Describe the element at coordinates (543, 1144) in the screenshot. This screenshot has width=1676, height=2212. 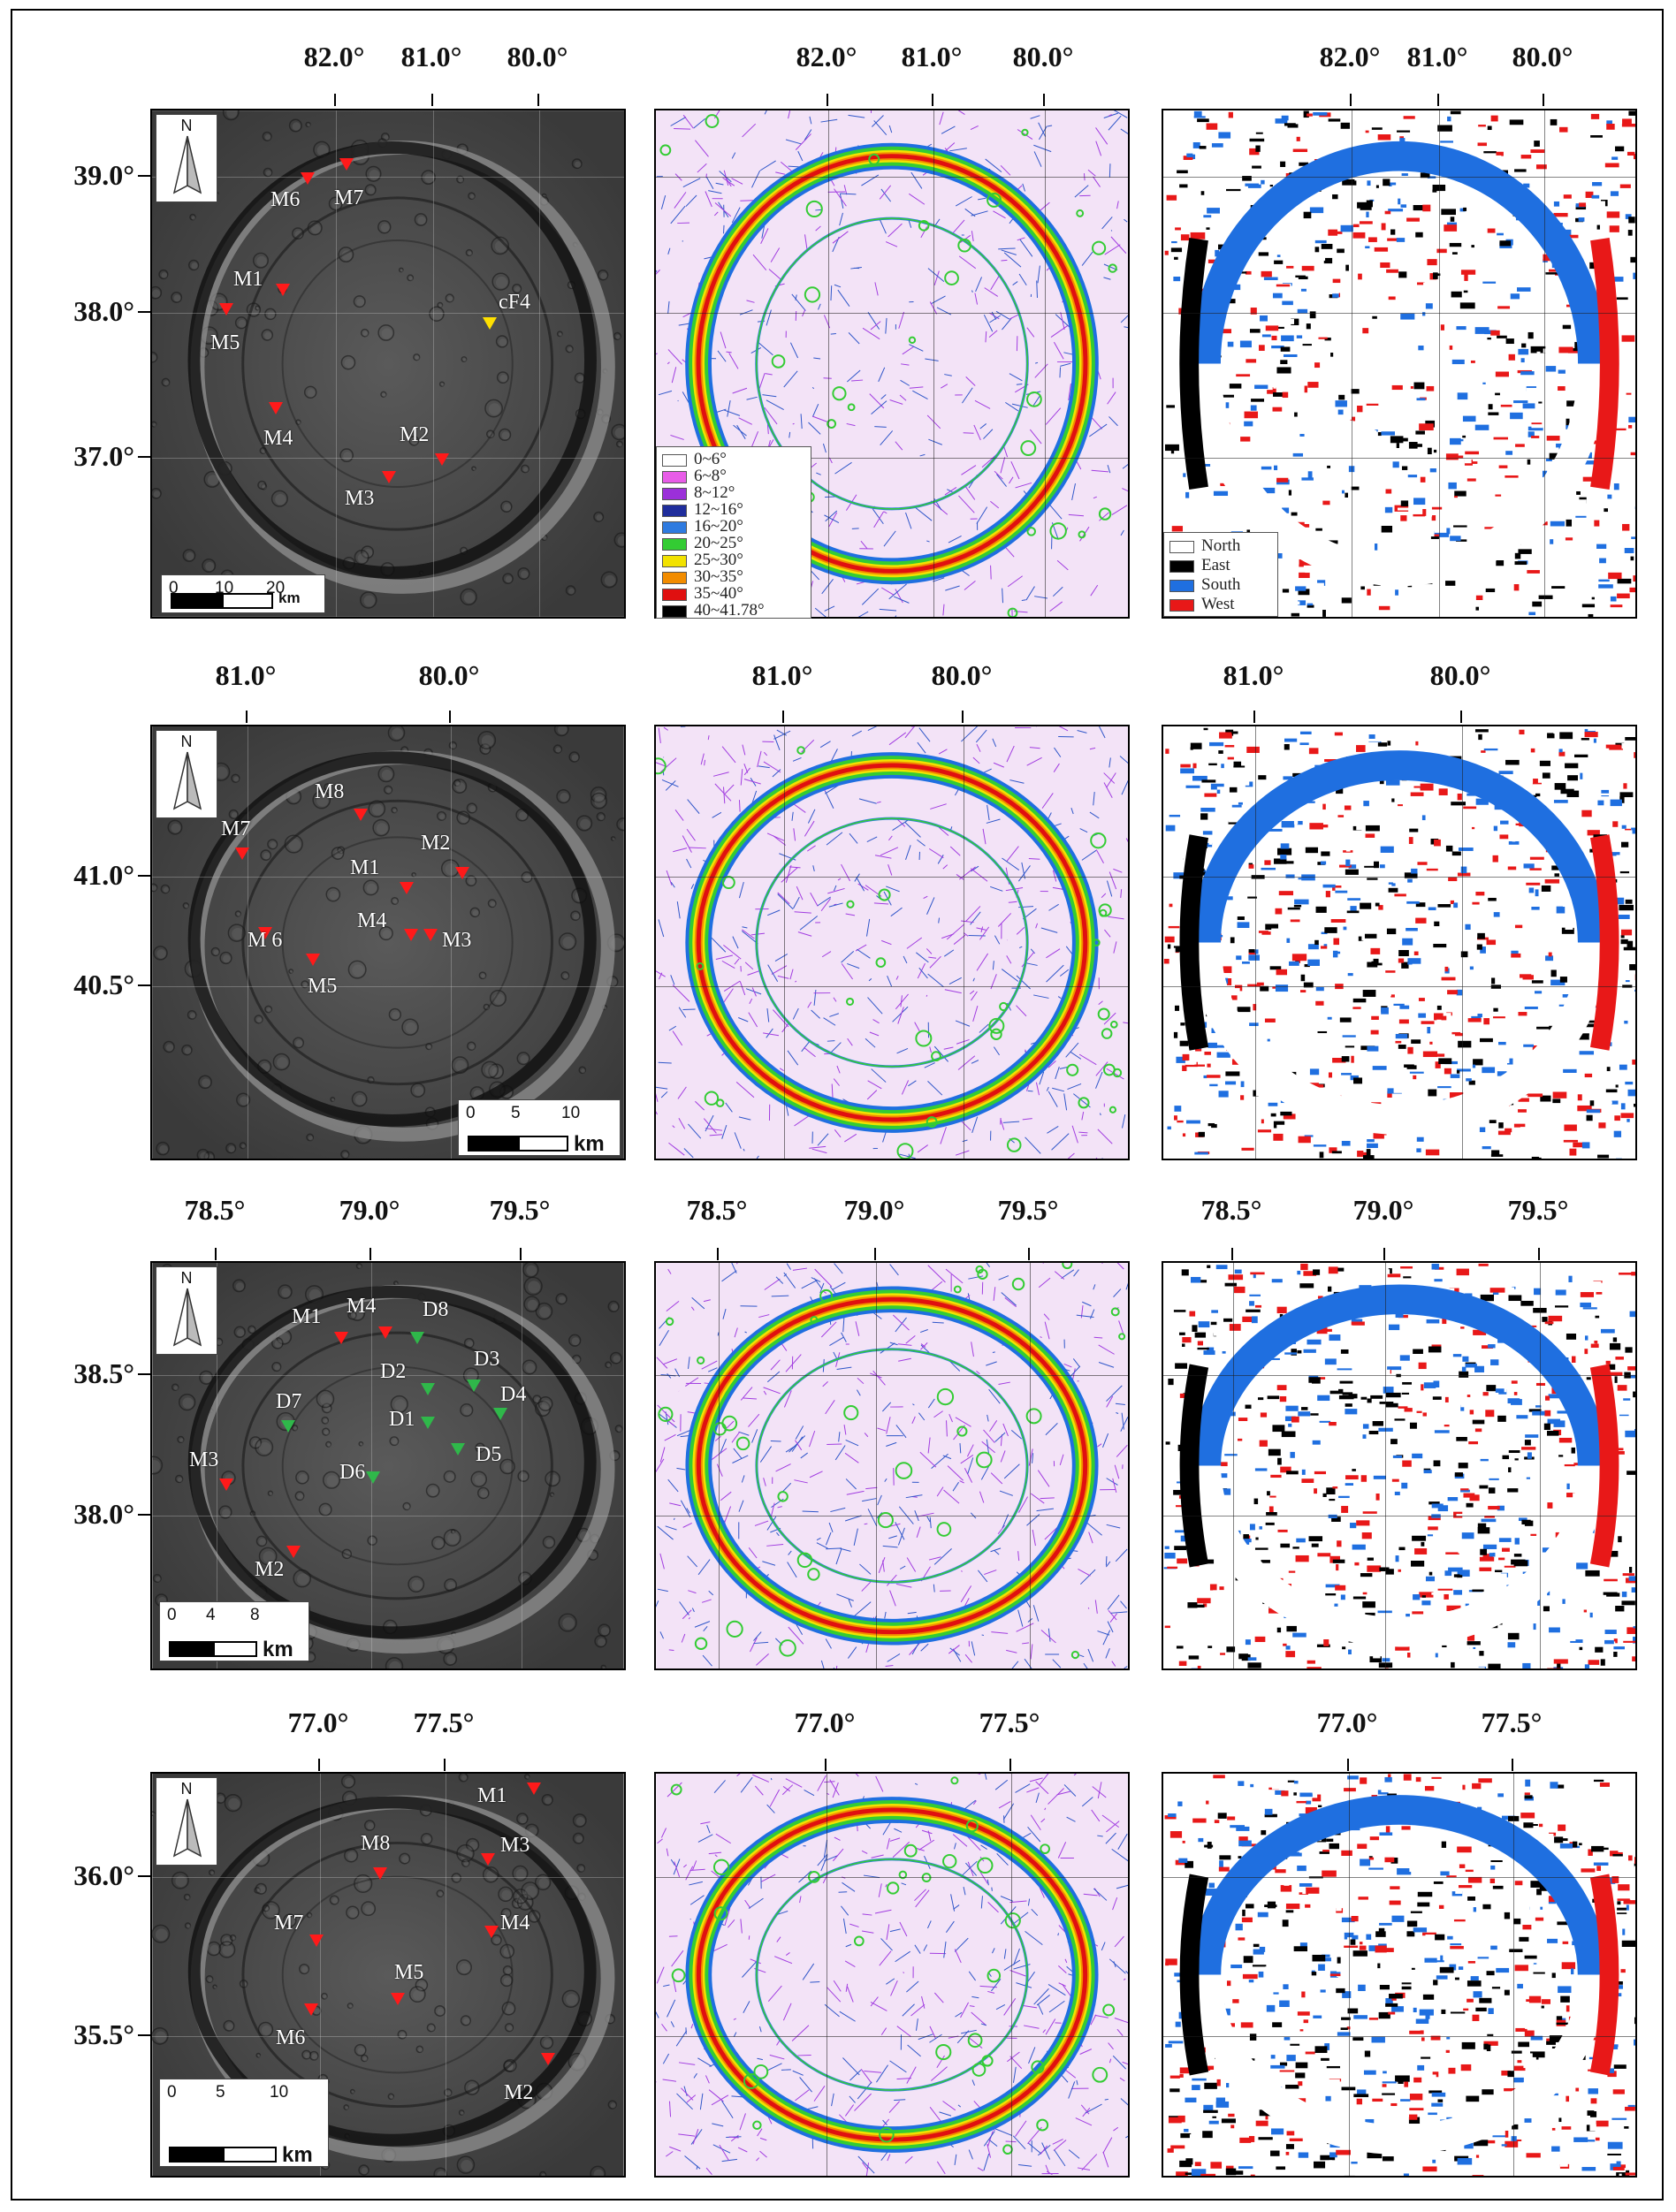
I see `scale-white-segment` at that location.